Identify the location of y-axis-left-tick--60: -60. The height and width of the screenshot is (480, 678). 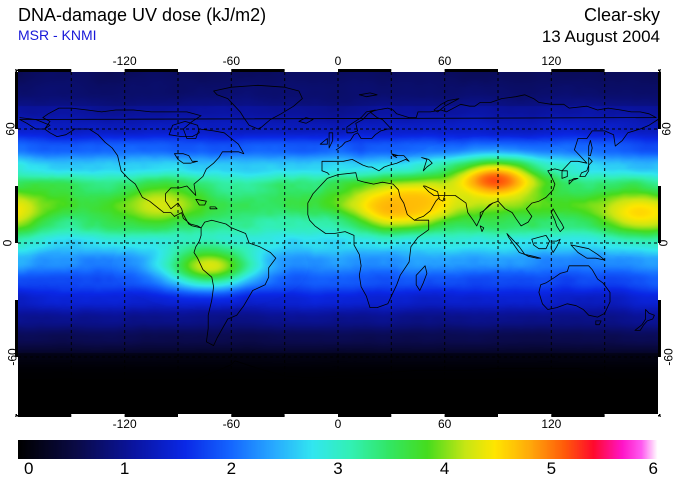
(12, 357).